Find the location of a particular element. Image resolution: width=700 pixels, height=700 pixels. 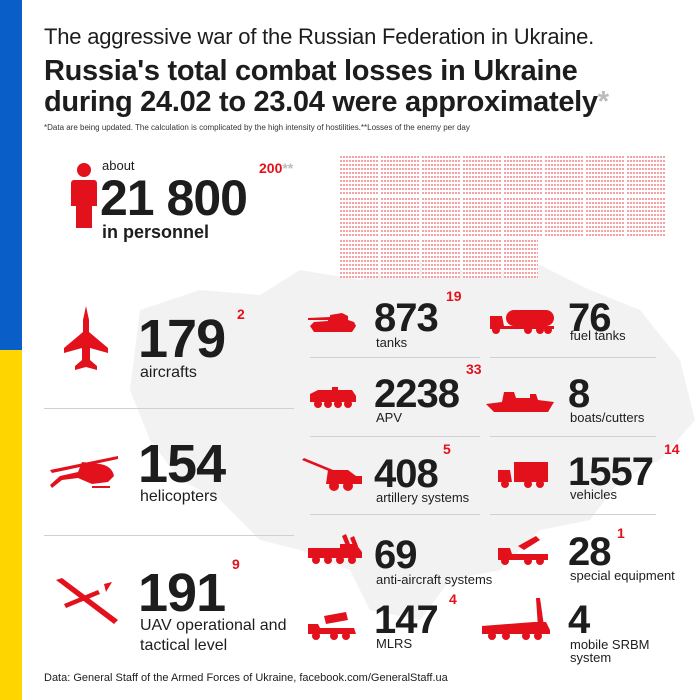

fuel-truck-icon is located at coordinates (522, 322).